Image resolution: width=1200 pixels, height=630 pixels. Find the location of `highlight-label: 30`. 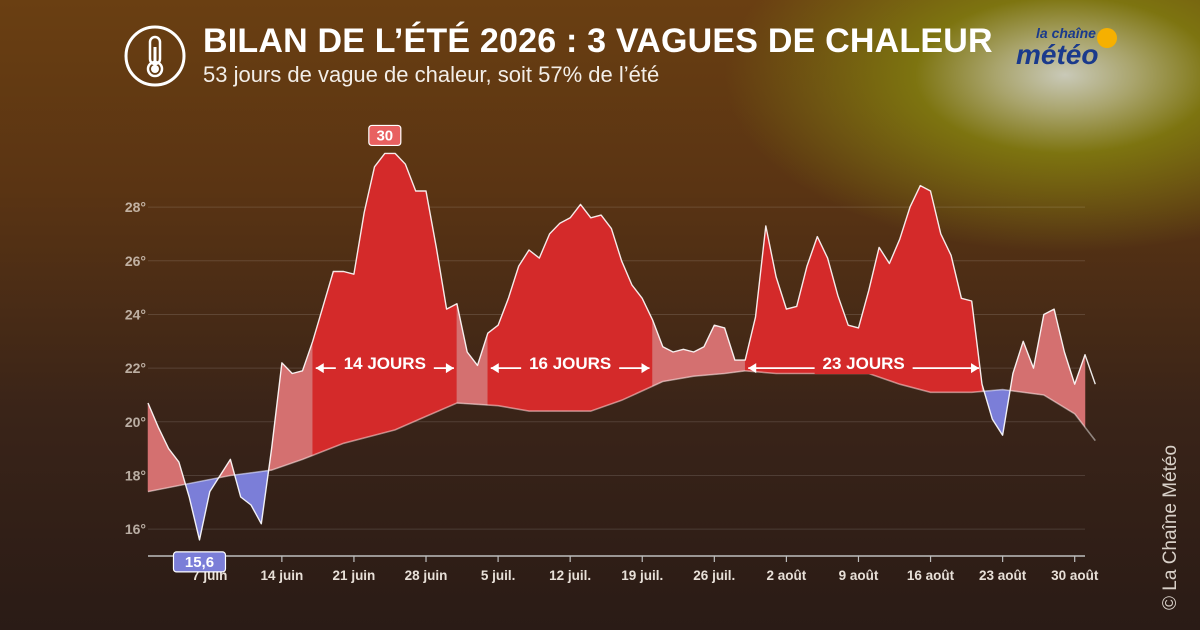

highlight-label: 30 is located at coordinates (384, 135).